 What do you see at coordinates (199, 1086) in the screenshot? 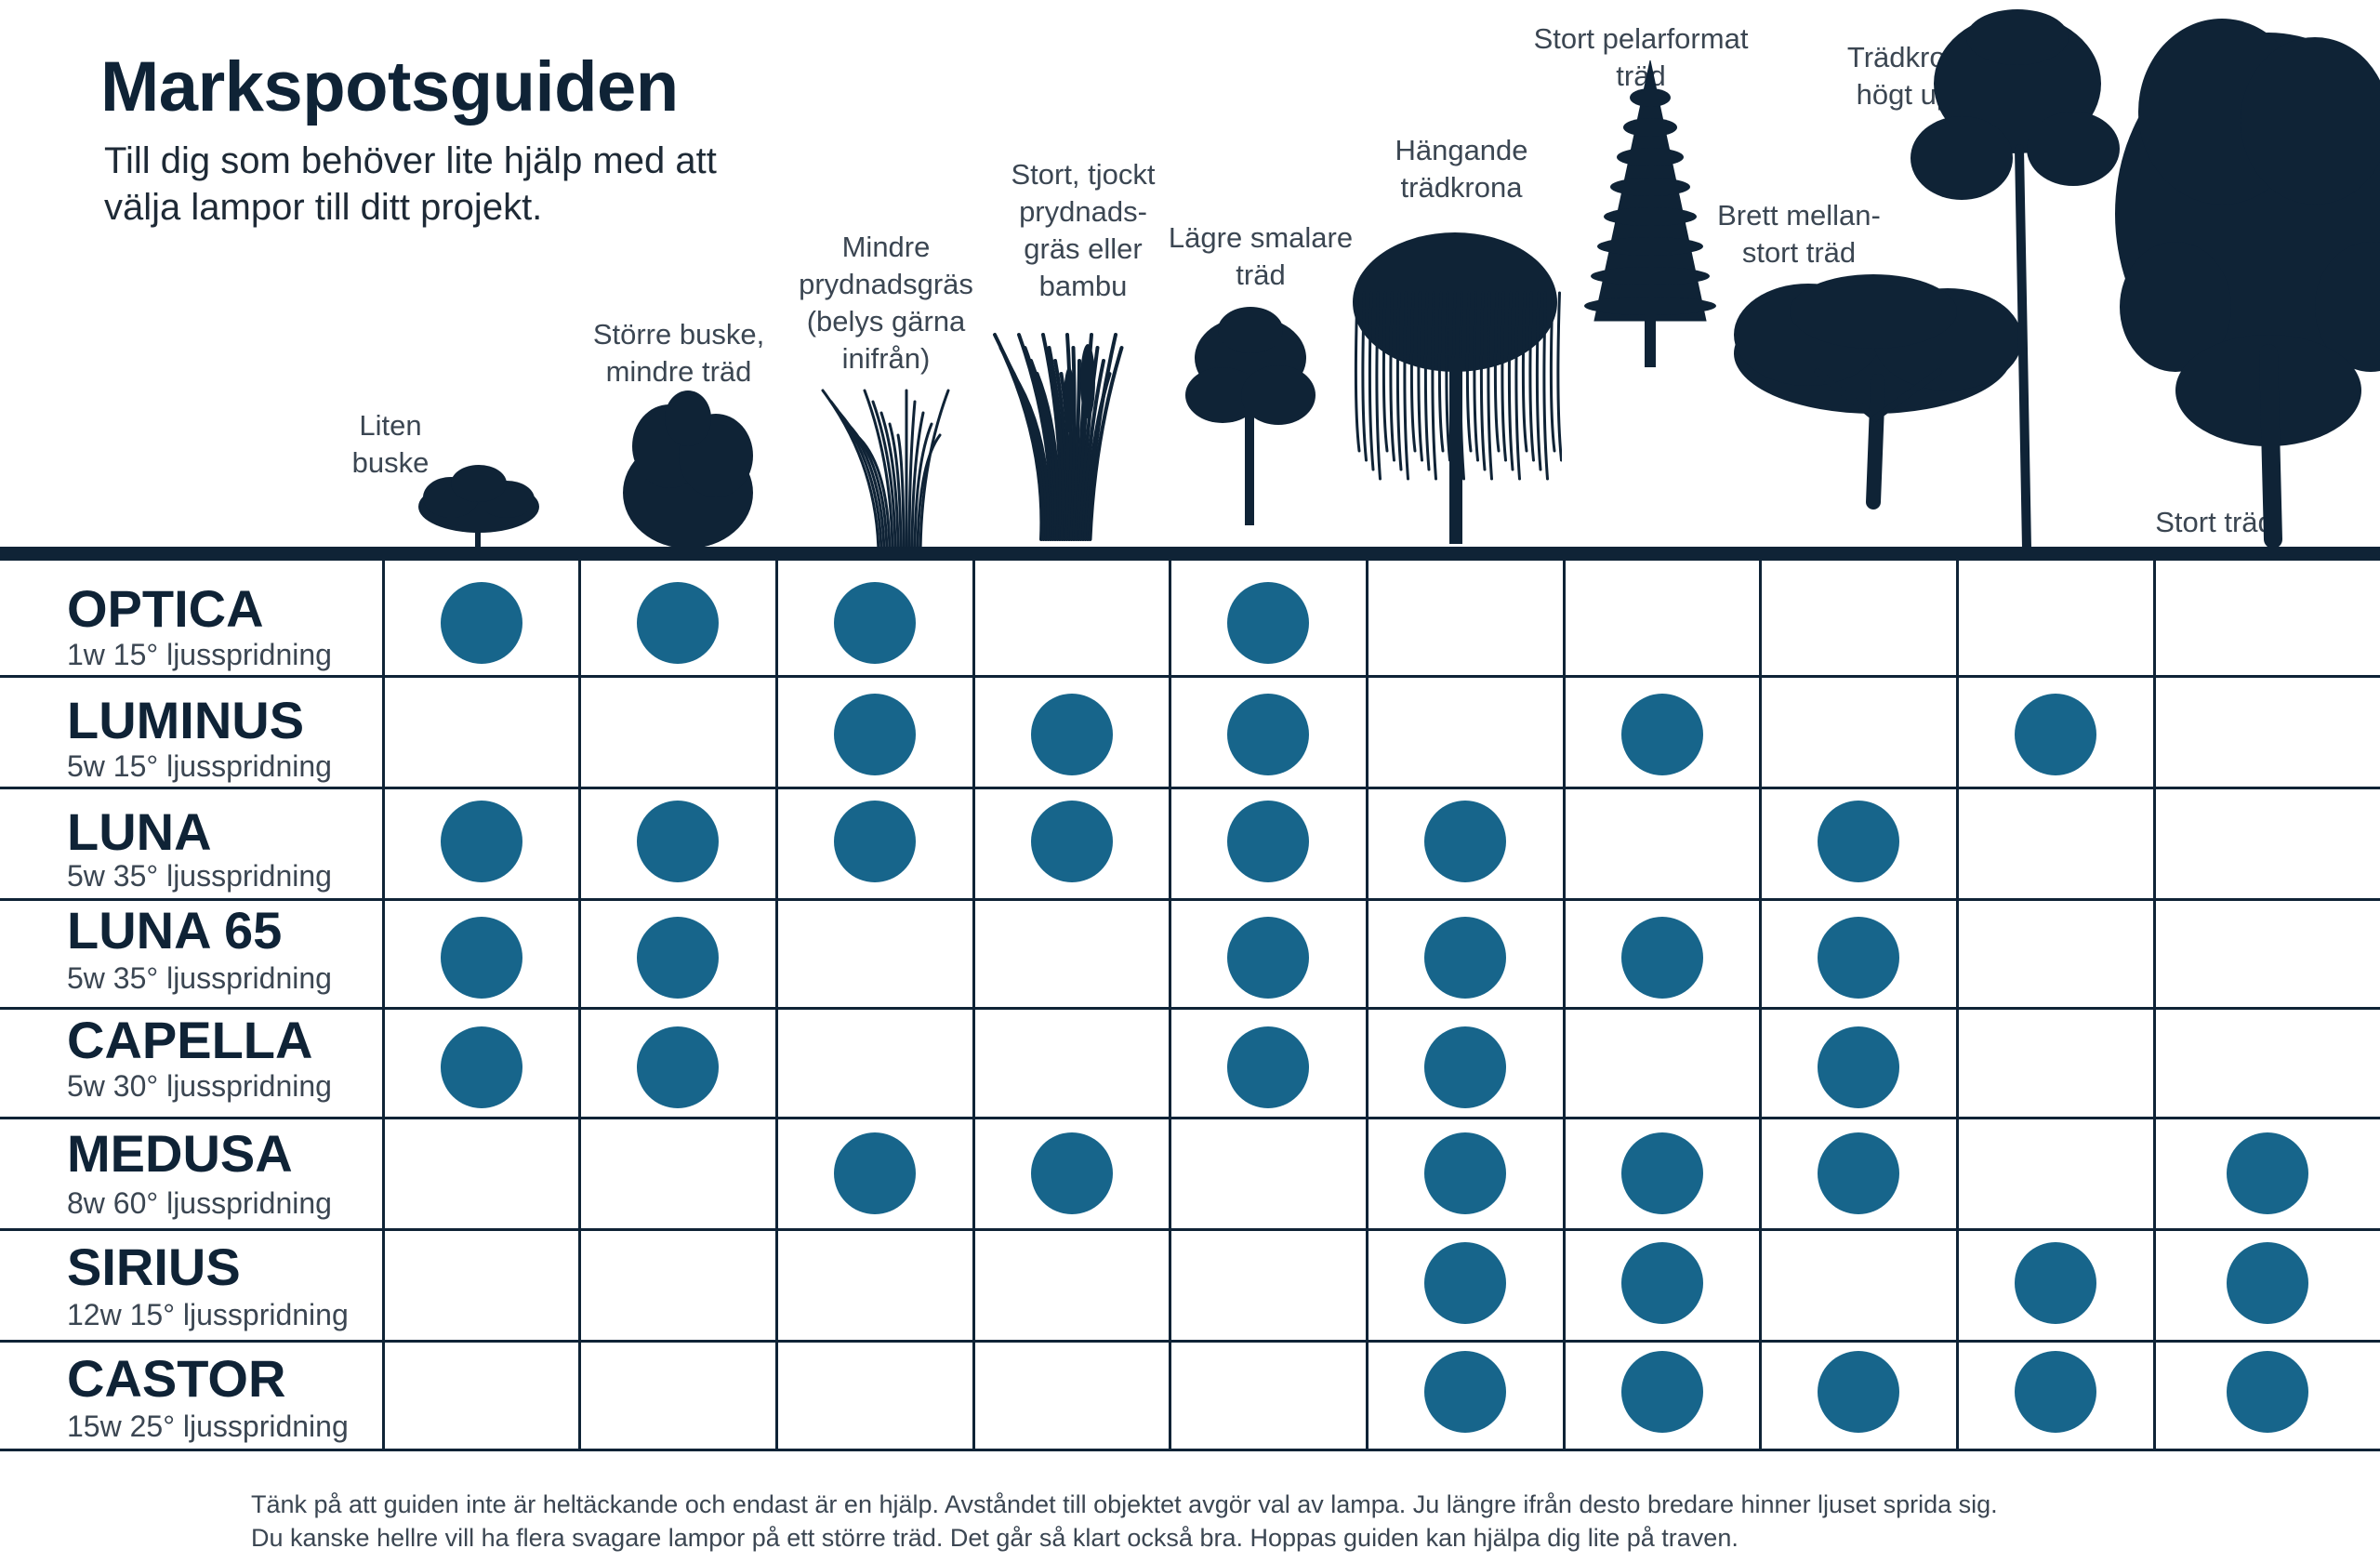
I see `product-spec: 5w 30° ljusspridning` at bounding box center [199, 1086].